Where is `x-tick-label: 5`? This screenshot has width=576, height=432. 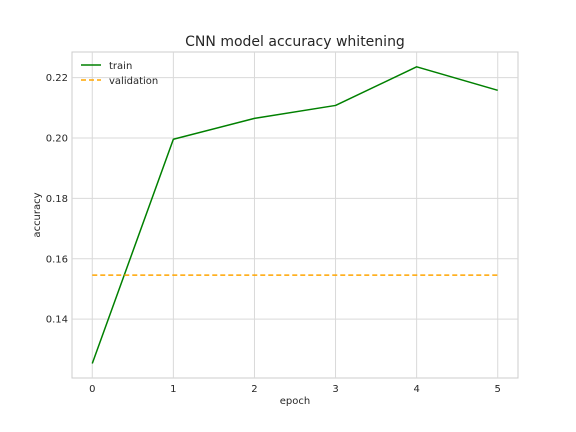
x-tick-label: 5 is located at coordinates (498, 389).